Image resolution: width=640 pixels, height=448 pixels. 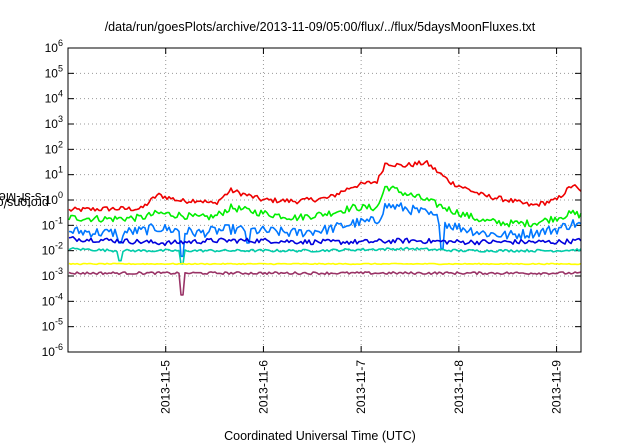 I want to click on y-tick-label: 10⁵, so click(x=54, y=71).